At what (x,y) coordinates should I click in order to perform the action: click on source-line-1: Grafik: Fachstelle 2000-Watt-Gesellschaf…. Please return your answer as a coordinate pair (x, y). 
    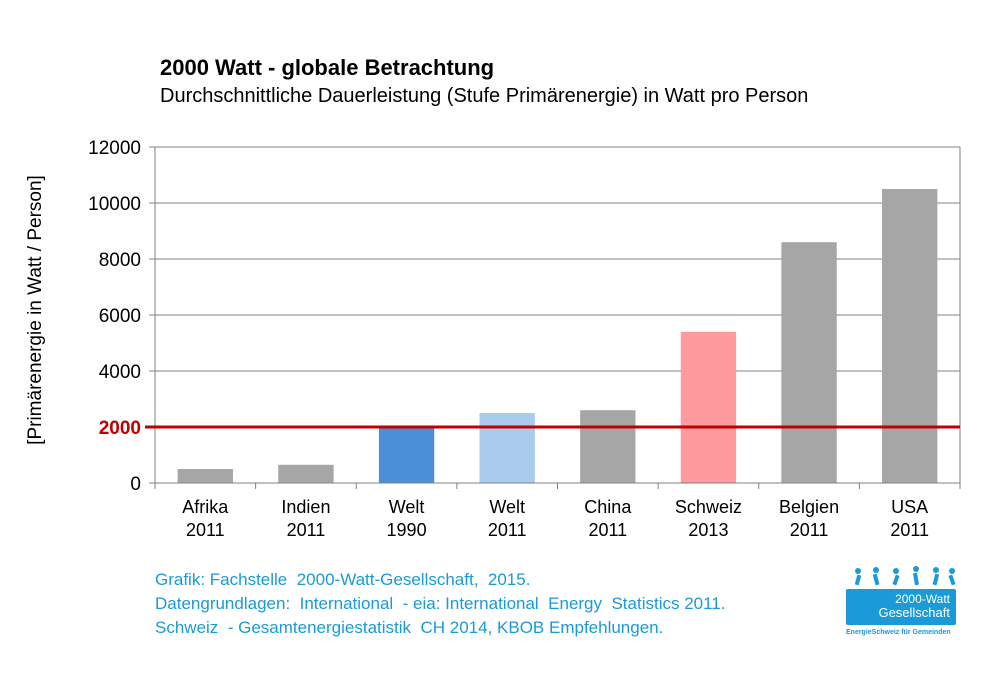
    Looking at the image, I should click on (343, 579).